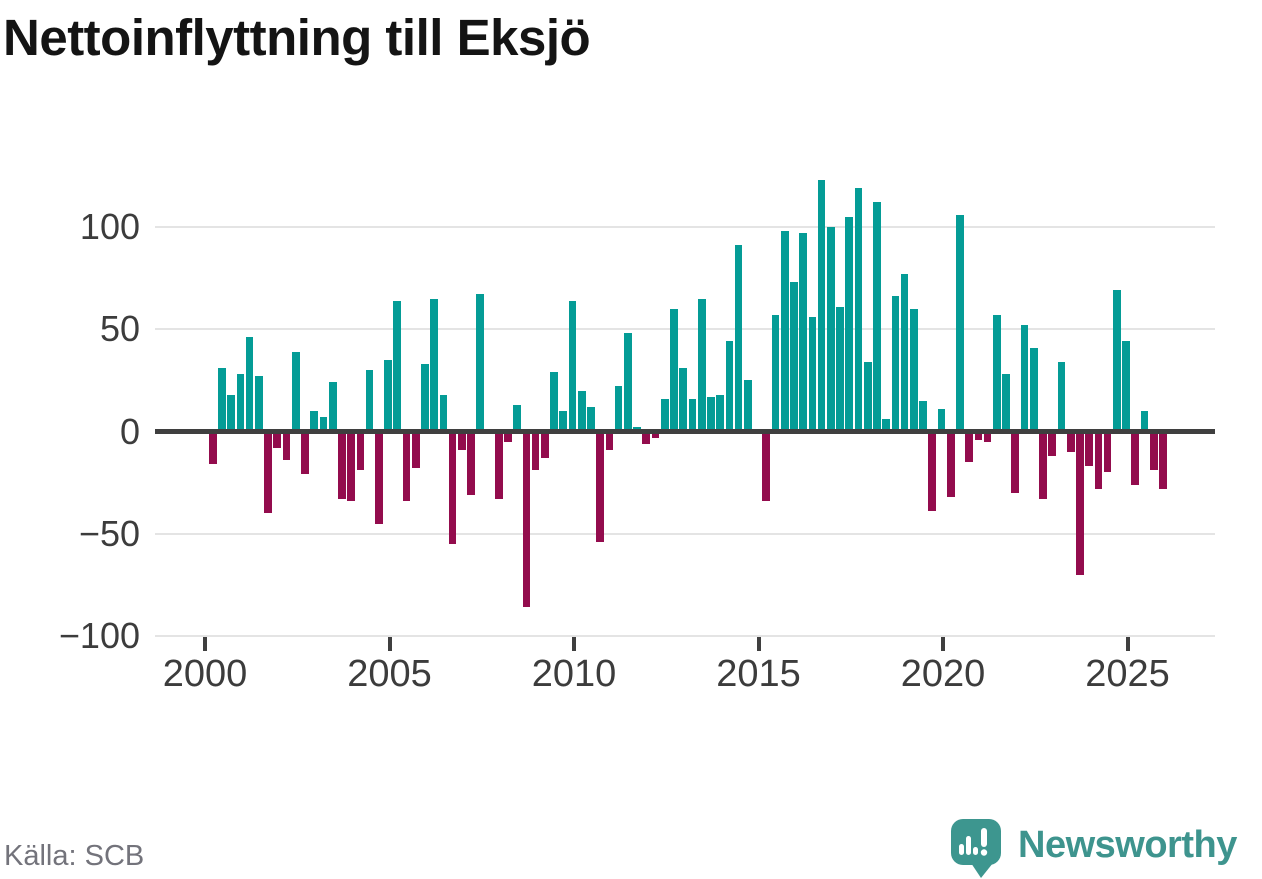  Describe the element at coordinates (109, 226) in the screenshot. I see `y-axis-label: 100` at that location.